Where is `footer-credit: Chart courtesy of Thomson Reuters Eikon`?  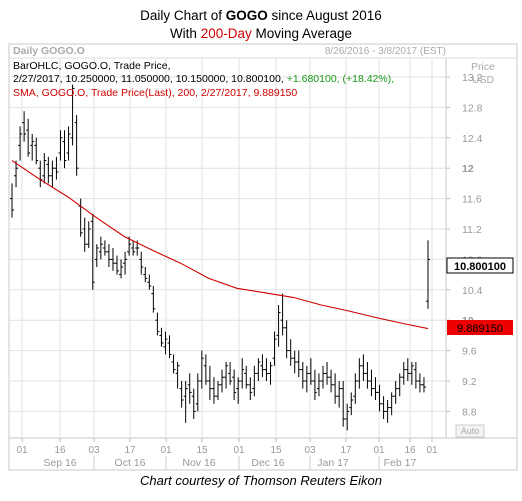
footer-credit: Chart courtesy of Thomson Reuters Eikon is located at coordinates (261, 480).